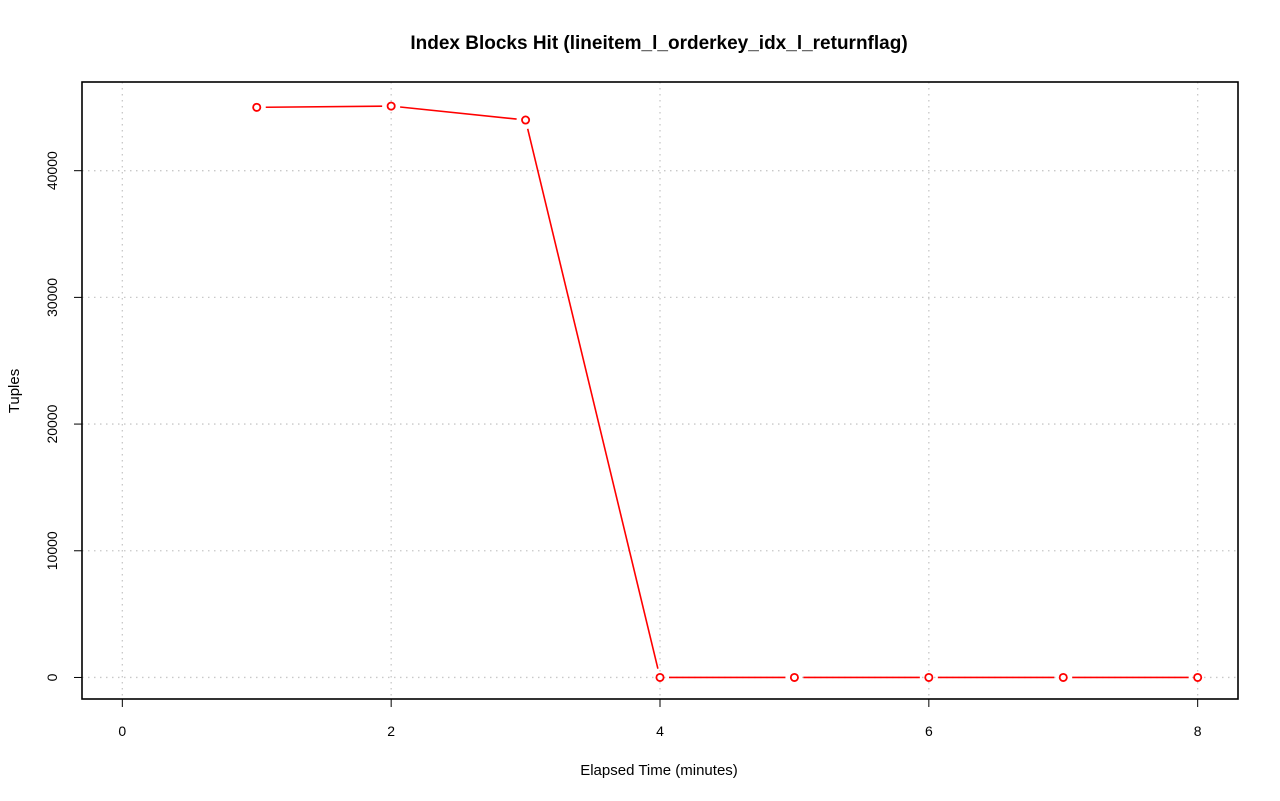  I want to click on y-tick-label: 0, so click(52, 677).